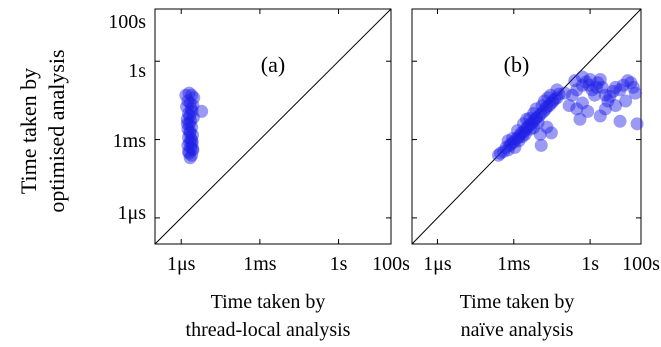  What do you see at coordinates (127, 117) in the screenshot?
I see `y-tick-labels: 100s 1s 1ms 1μs` at bounding box center [127, 117].